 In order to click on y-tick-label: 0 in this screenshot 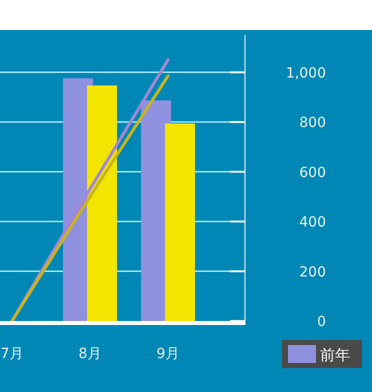, I will do `click(321, 322)`.